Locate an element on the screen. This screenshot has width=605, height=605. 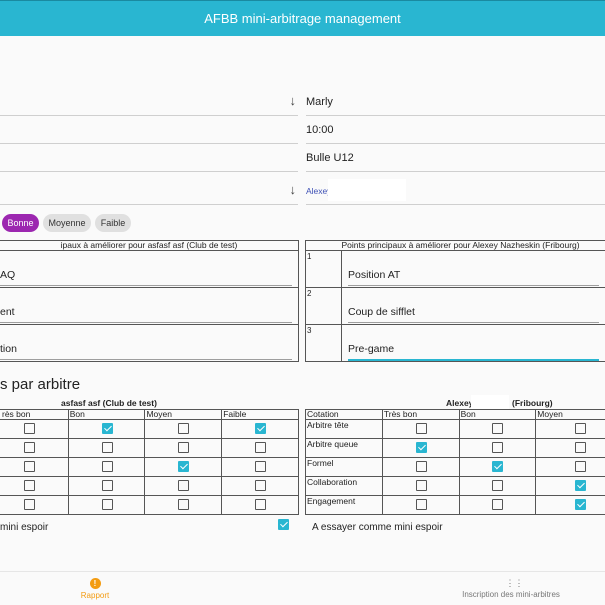
time-value: 10:00 is located at coordinates (320, 130).